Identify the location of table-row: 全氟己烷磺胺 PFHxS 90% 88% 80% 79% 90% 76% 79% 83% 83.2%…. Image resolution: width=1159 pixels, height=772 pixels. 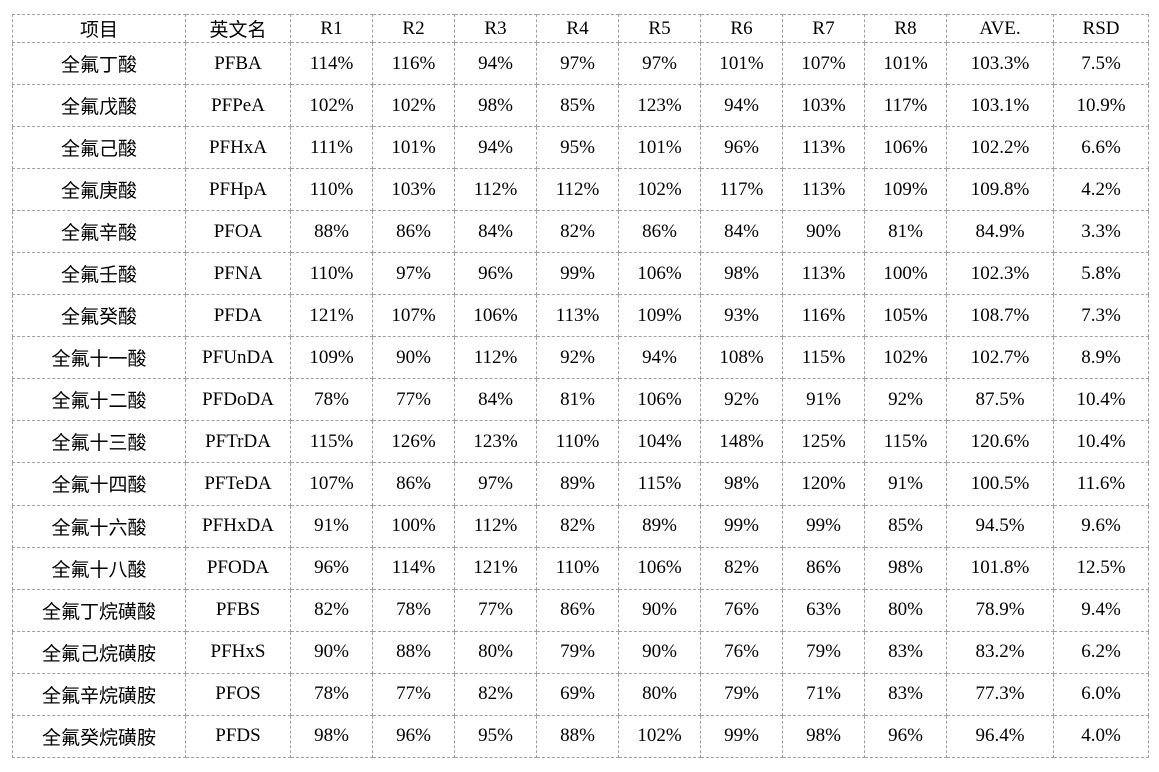
(580, 652).